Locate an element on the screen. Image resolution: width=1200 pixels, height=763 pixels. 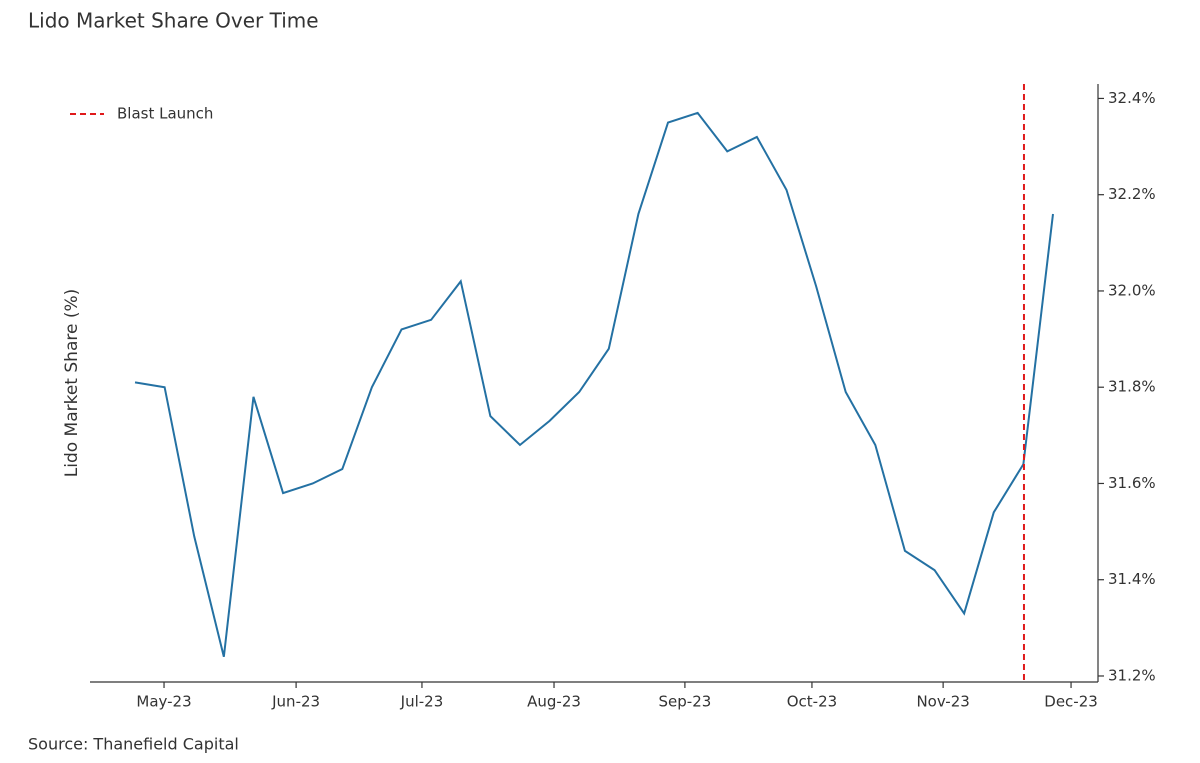
x-tick-label: Jul-23 is located at coordinates (422, 702).